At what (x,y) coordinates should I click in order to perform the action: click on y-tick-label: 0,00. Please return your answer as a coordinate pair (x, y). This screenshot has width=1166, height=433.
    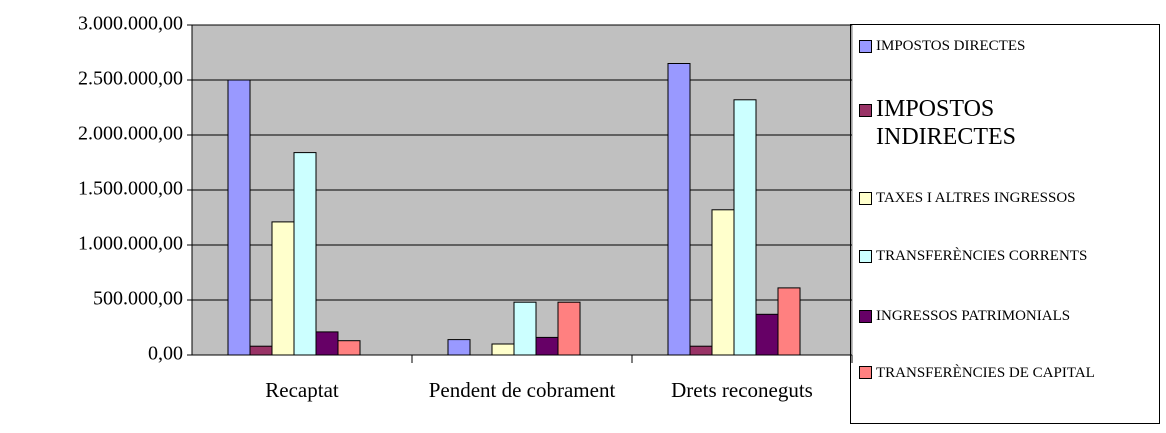
    Looking at the image, I should click on (165, 354).